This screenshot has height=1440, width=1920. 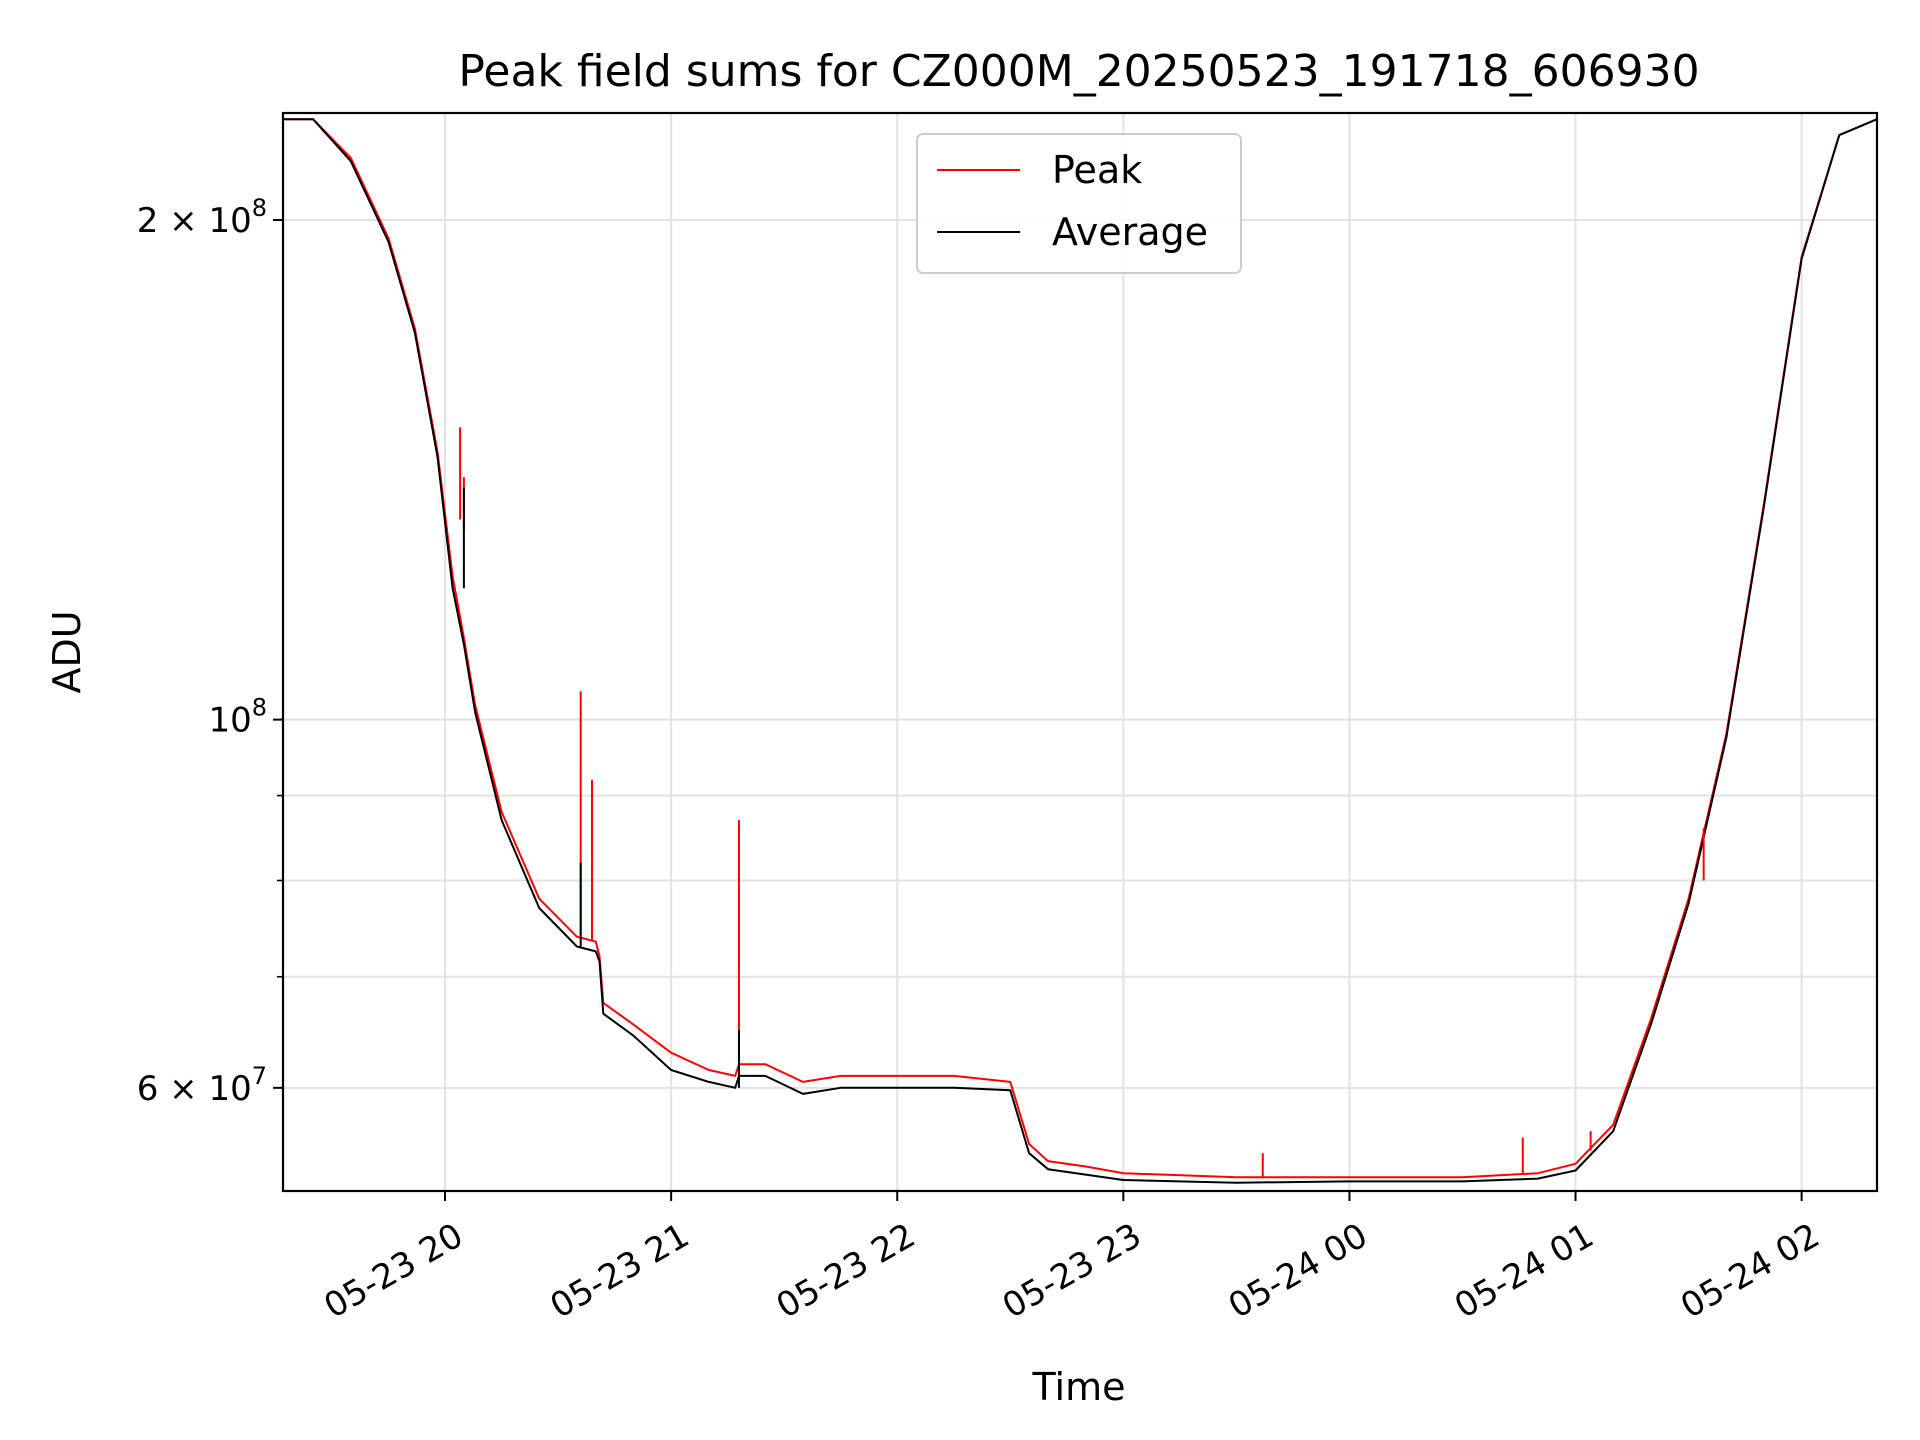 I want to click on y-tick-label: 108, so click(x=237, y=717).